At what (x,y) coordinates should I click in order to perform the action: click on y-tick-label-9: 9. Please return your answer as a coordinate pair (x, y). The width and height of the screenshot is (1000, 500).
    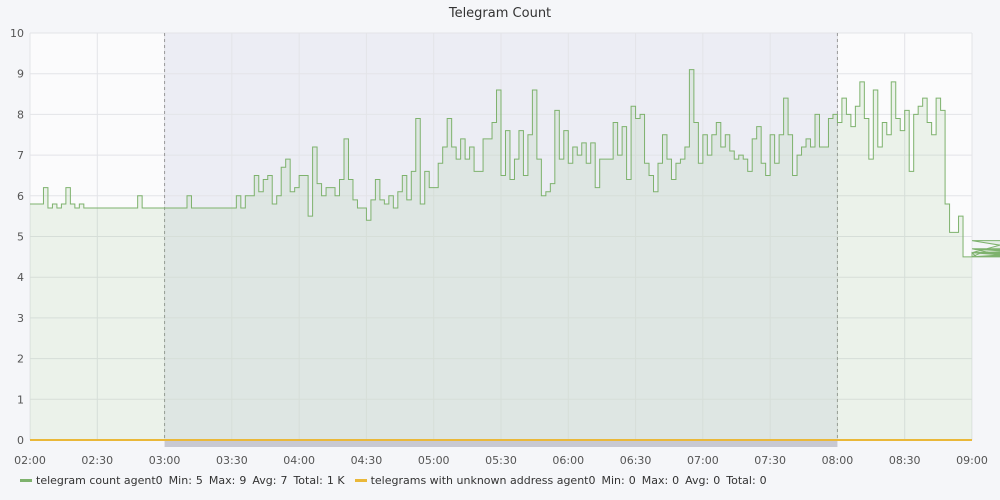
    Looking at the image, I should click on (20, 74).